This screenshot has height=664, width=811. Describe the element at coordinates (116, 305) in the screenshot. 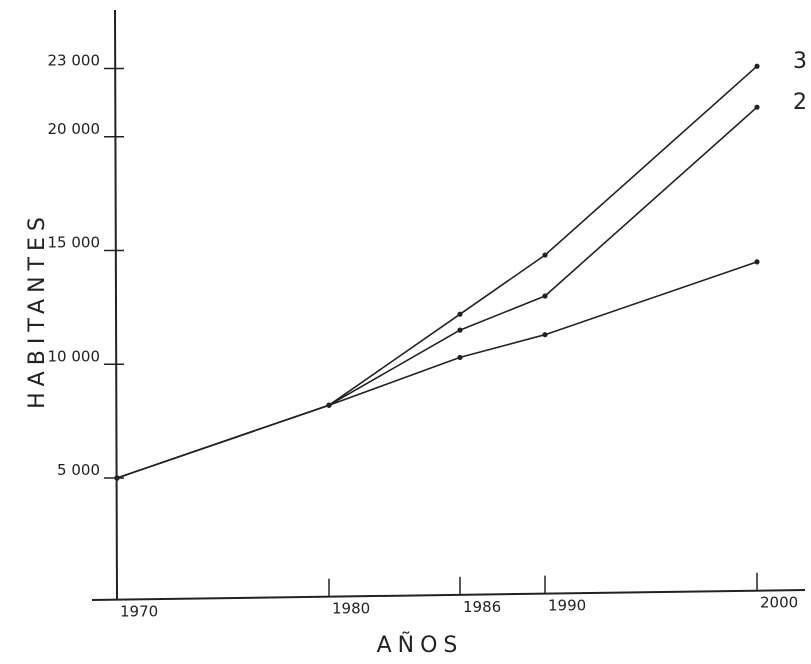

I see `y-axis-line` at that location.